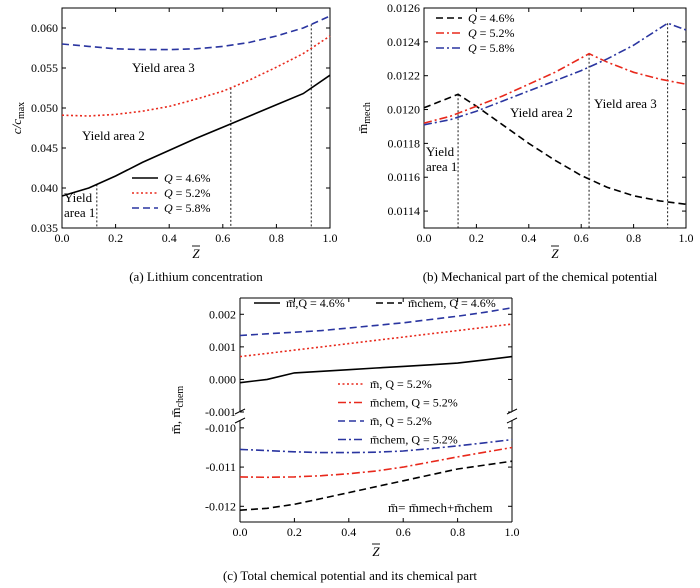 Image resolution: width=700 pixels, height=588 pixels. Describe the element at coordinates (222, 314) in the screenshot. I see `y-tick-label: 0.002` at that location.